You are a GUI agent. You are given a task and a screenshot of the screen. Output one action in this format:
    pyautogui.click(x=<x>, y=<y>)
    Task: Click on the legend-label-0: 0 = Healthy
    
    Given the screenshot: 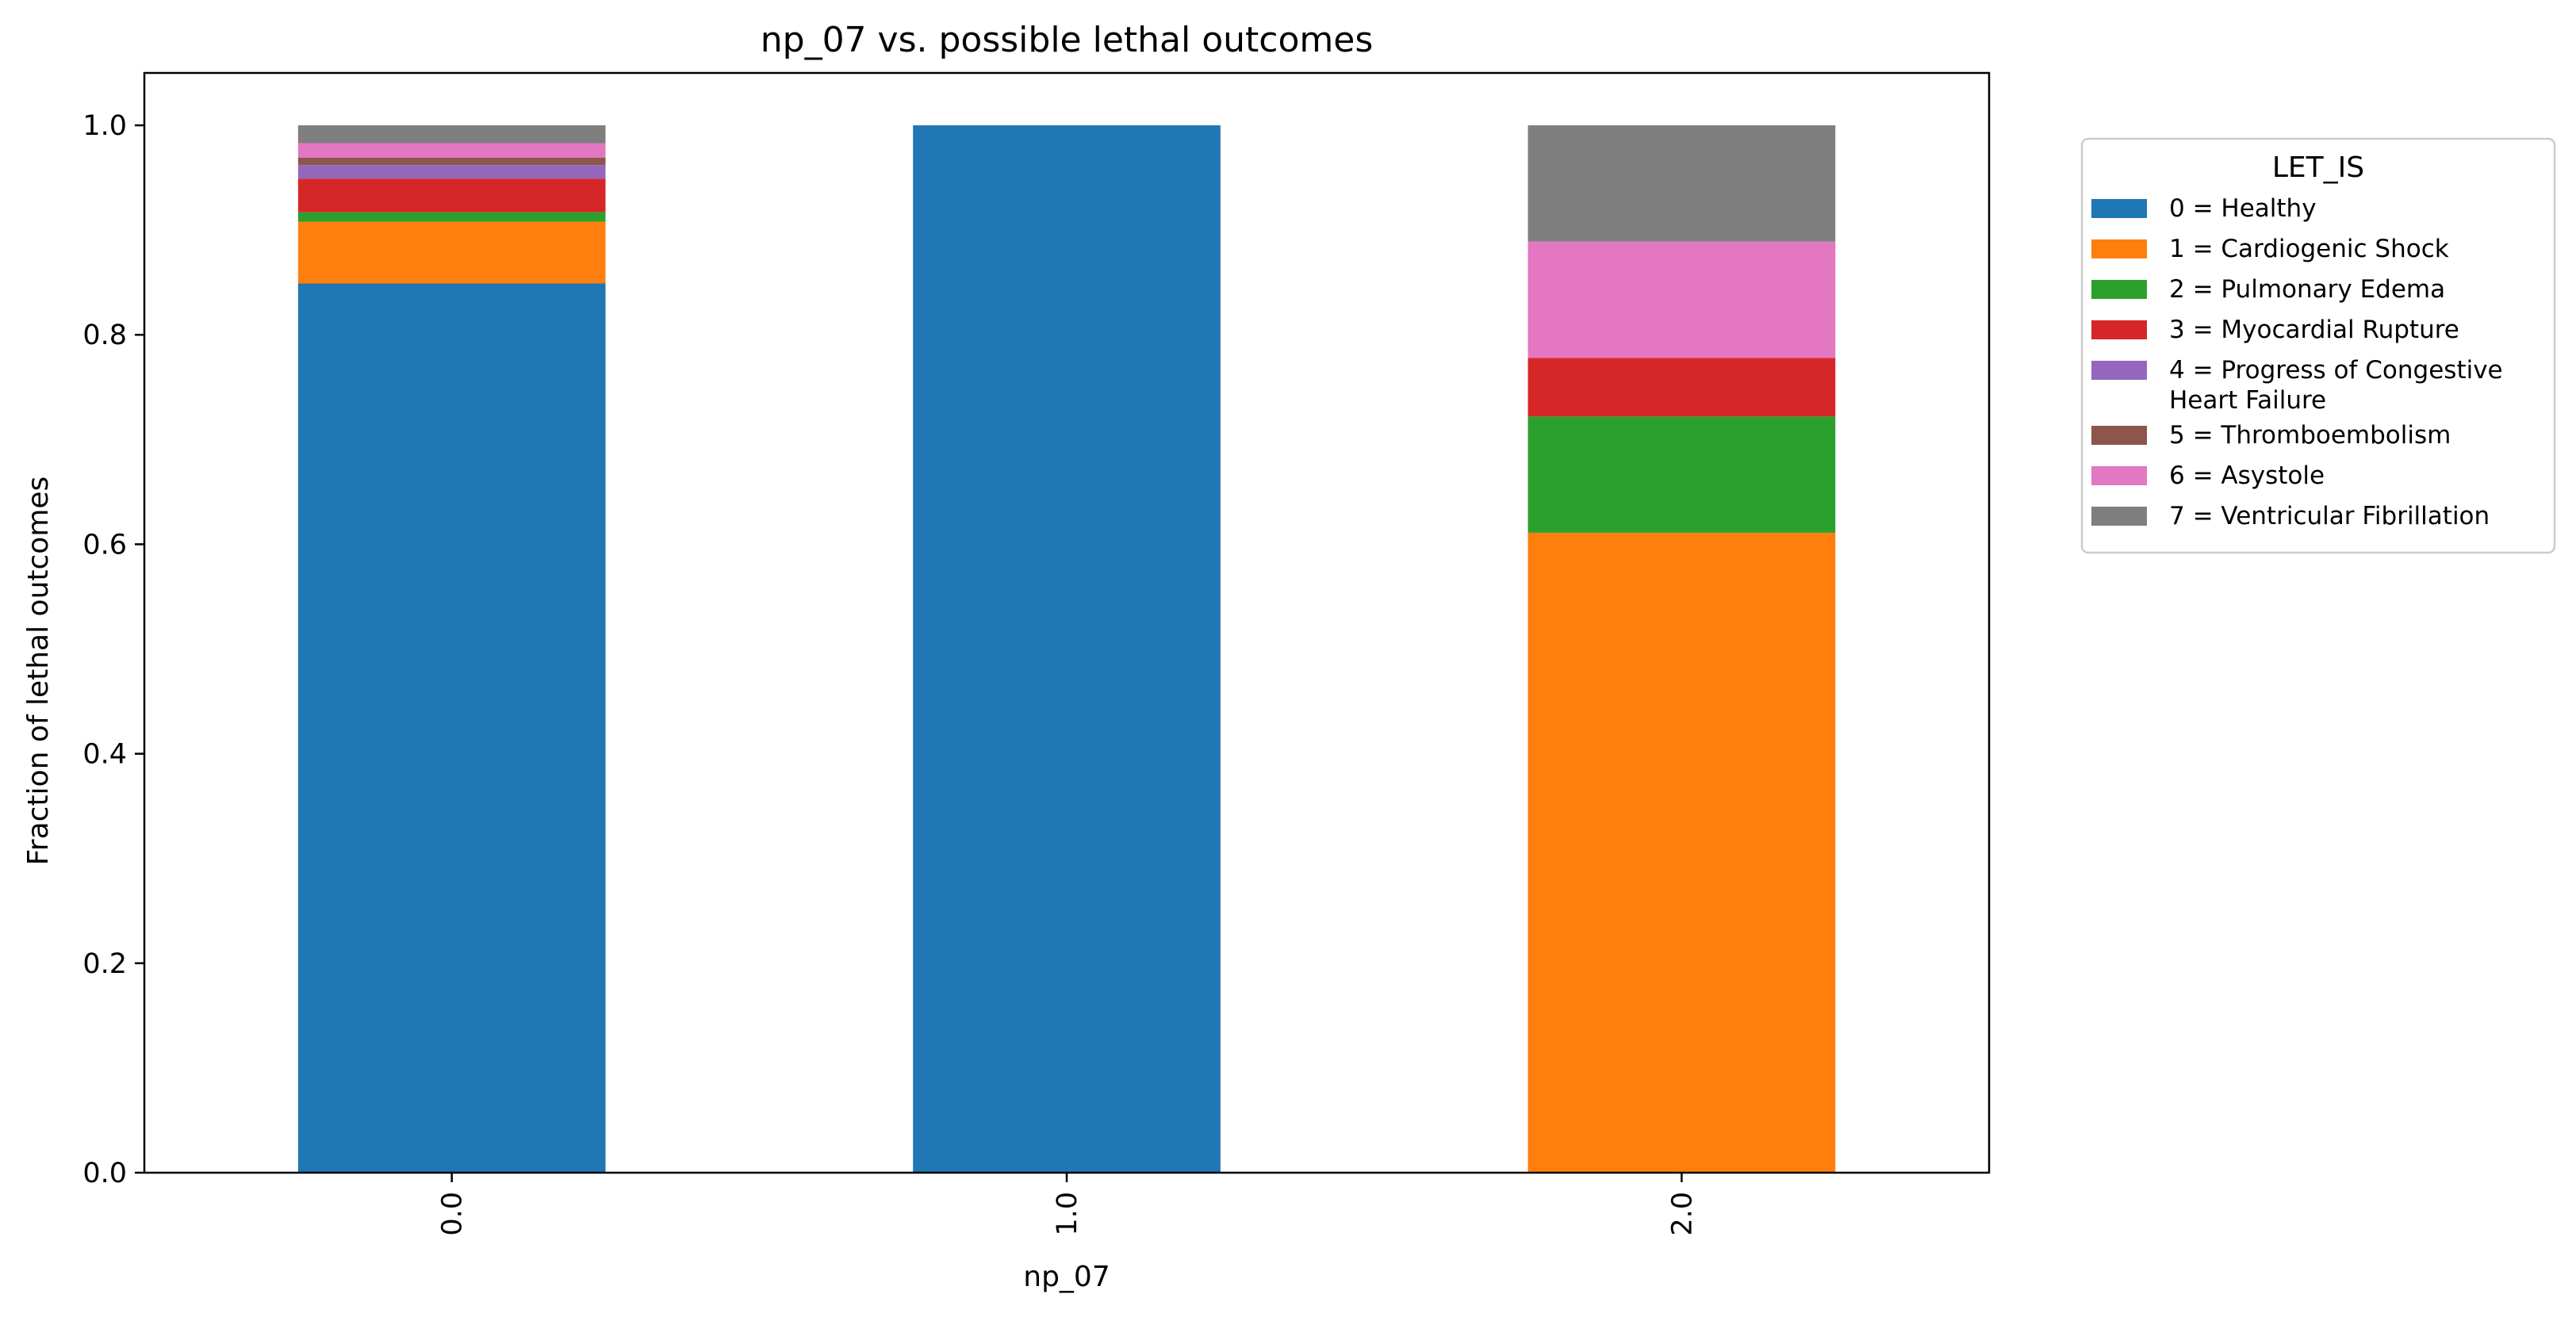 What is the action you would take?
    pyautogui.click(x=2243, y=208)
    